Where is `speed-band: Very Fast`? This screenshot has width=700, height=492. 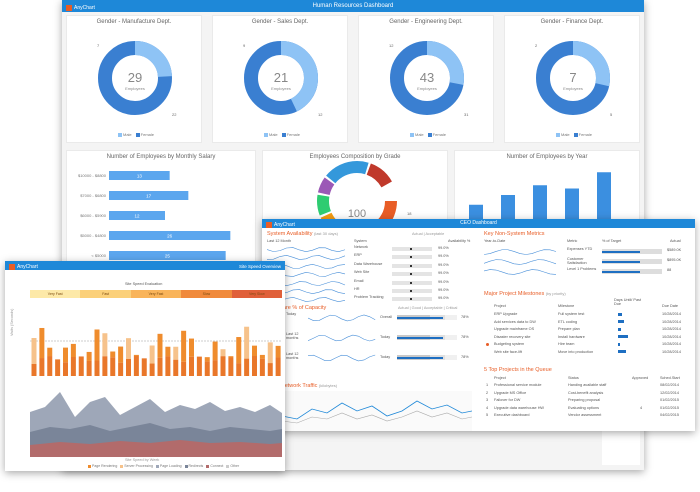 speed-band: Very Fast is located at coordinates (156, 294).